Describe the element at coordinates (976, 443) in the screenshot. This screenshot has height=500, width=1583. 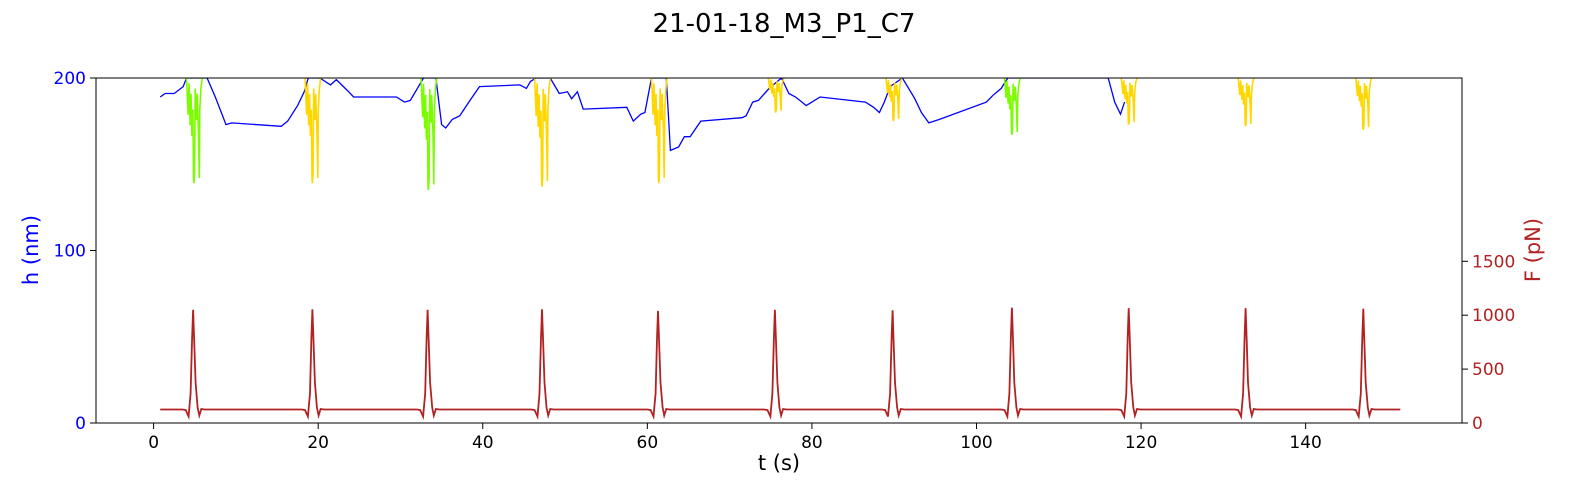
I see `x-tick-label: 100` at that location.